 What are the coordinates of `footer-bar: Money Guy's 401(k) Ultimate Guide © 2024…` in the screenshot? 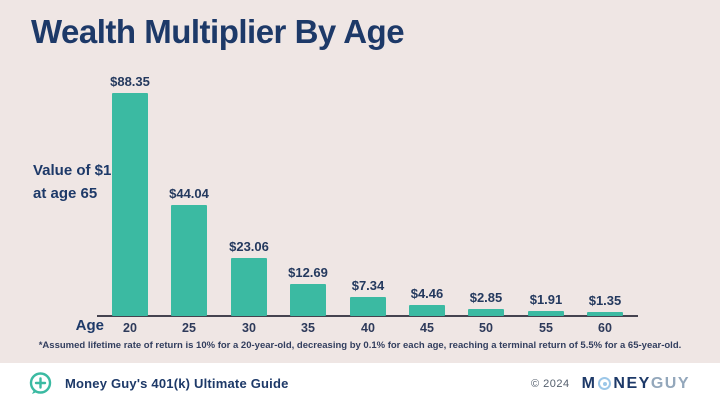 It's located at (360, 383).